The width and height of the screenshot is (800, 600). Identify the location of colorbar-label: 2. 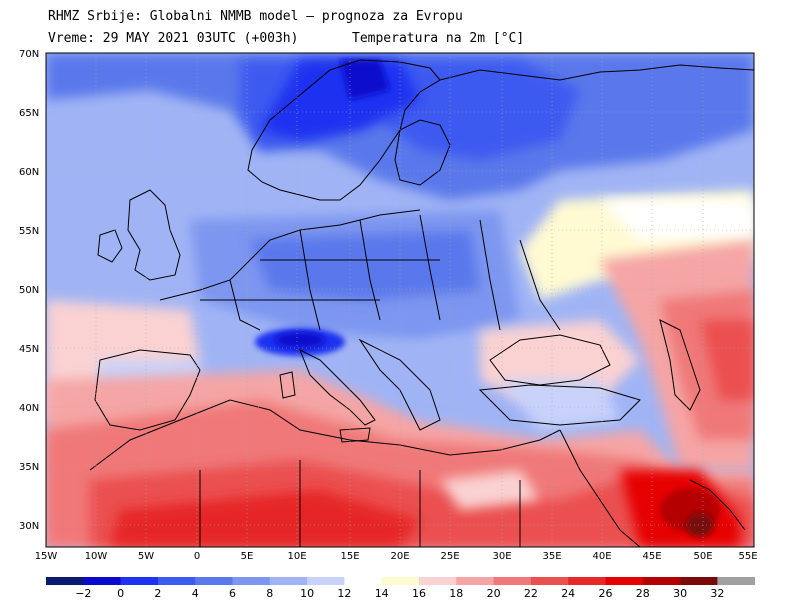
(157, 593).